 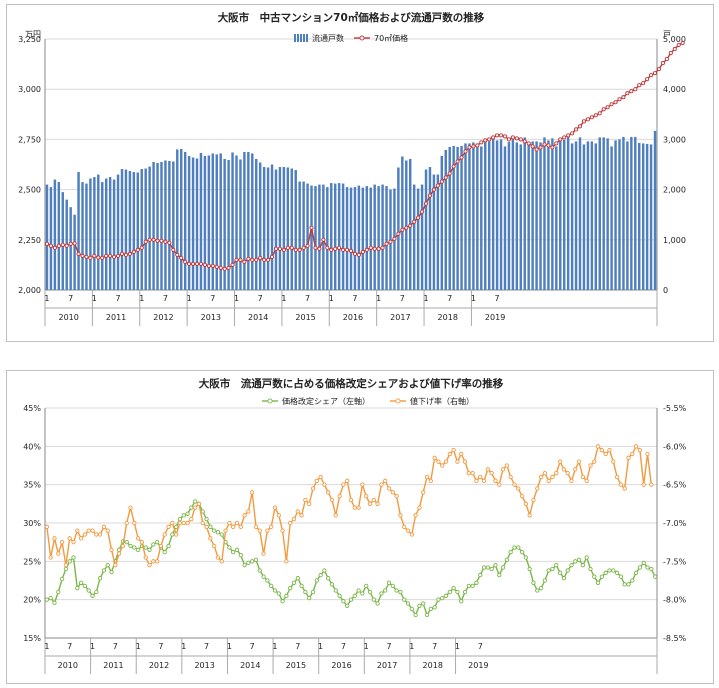 I want to click on y-right-tick-label: 4,000, so click(x=674, y=89).